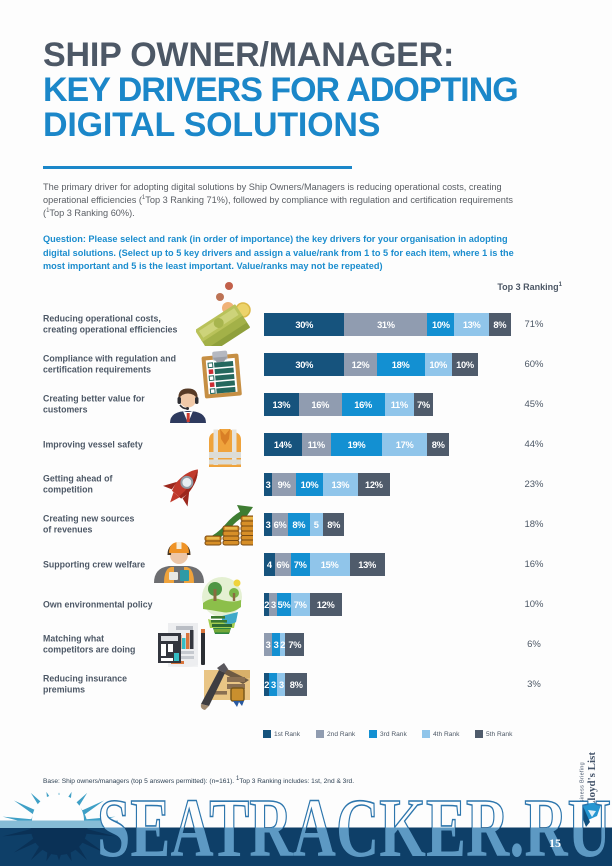 This screenshot has height=866, width=612. I want to click on legend-label: 1st Rank, so click(287, 734).